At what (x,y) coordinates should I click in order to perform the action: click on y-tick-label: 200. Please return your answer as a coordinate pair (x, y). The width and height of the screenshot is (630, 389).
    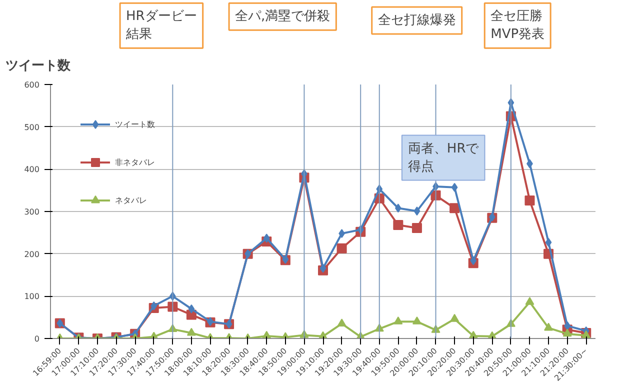
    Looking at the image, I should click on (32, 254).